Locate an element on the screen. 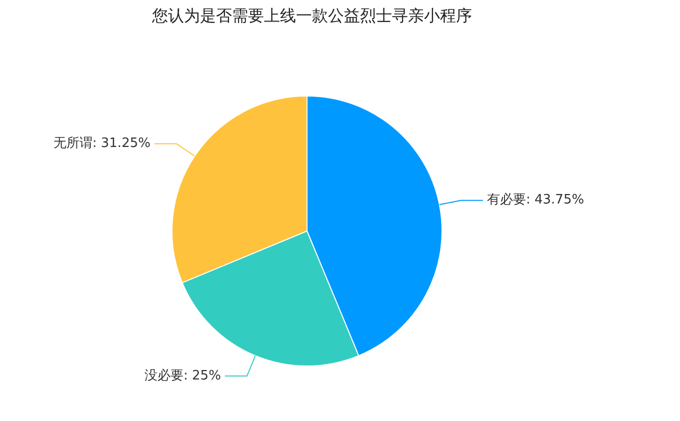 The height and width of the screenshot is (421, 680). slice-label: 没必要 is located at coordinates (164, 376).